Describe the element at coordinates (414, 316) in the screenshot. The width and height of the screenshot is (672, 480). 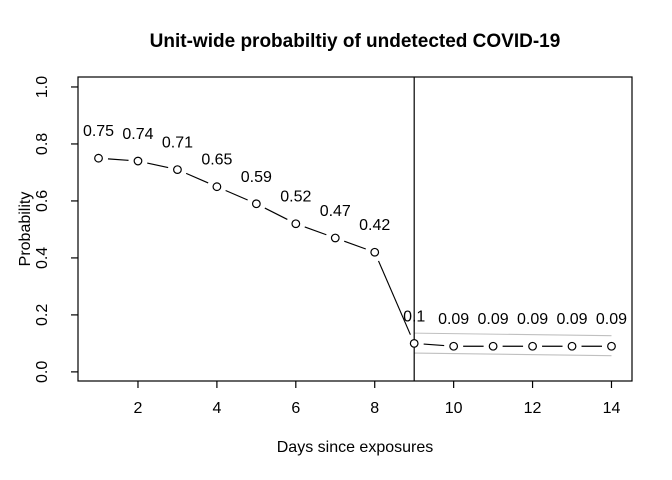
I see `data-point-label: 0.1` at that location.